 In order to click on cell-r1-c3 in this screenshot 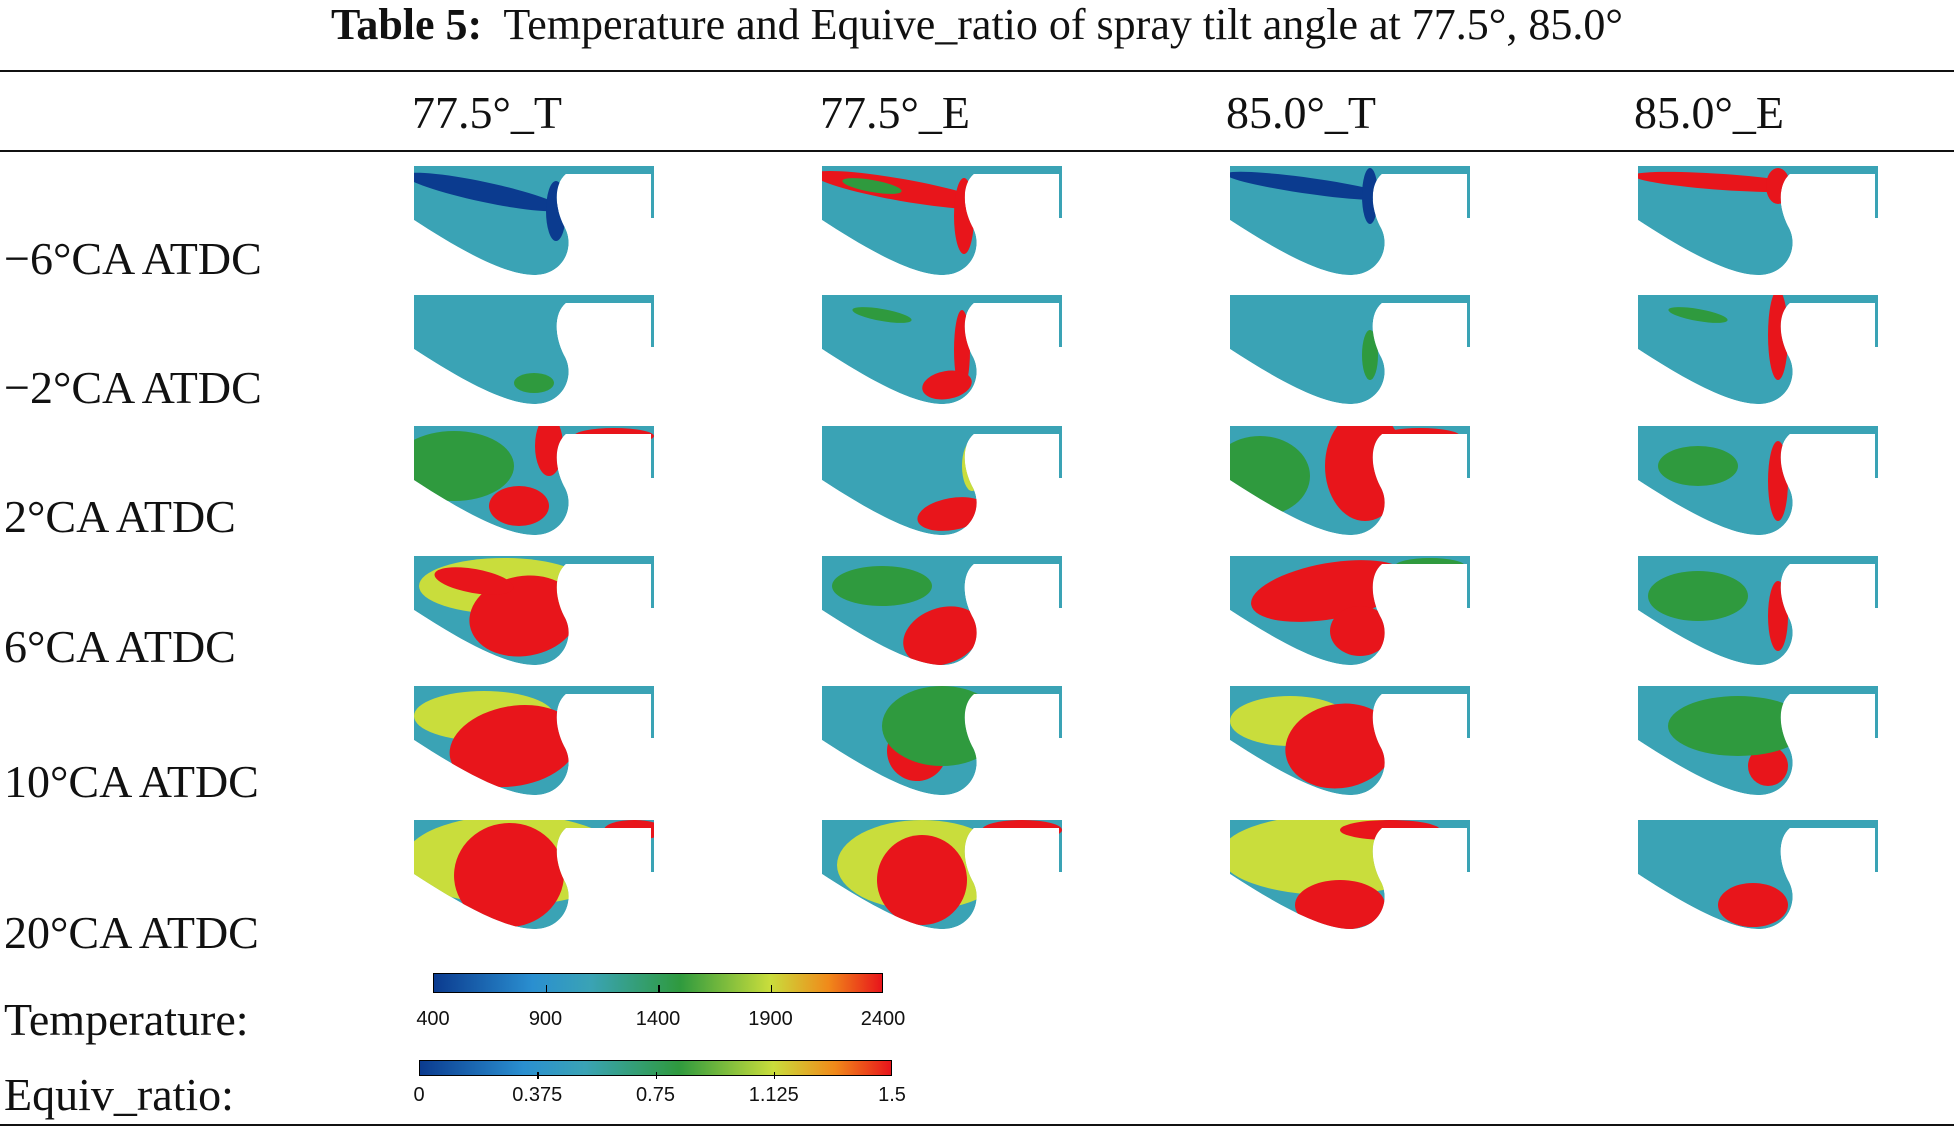, I will do `click(1758, 350)`.